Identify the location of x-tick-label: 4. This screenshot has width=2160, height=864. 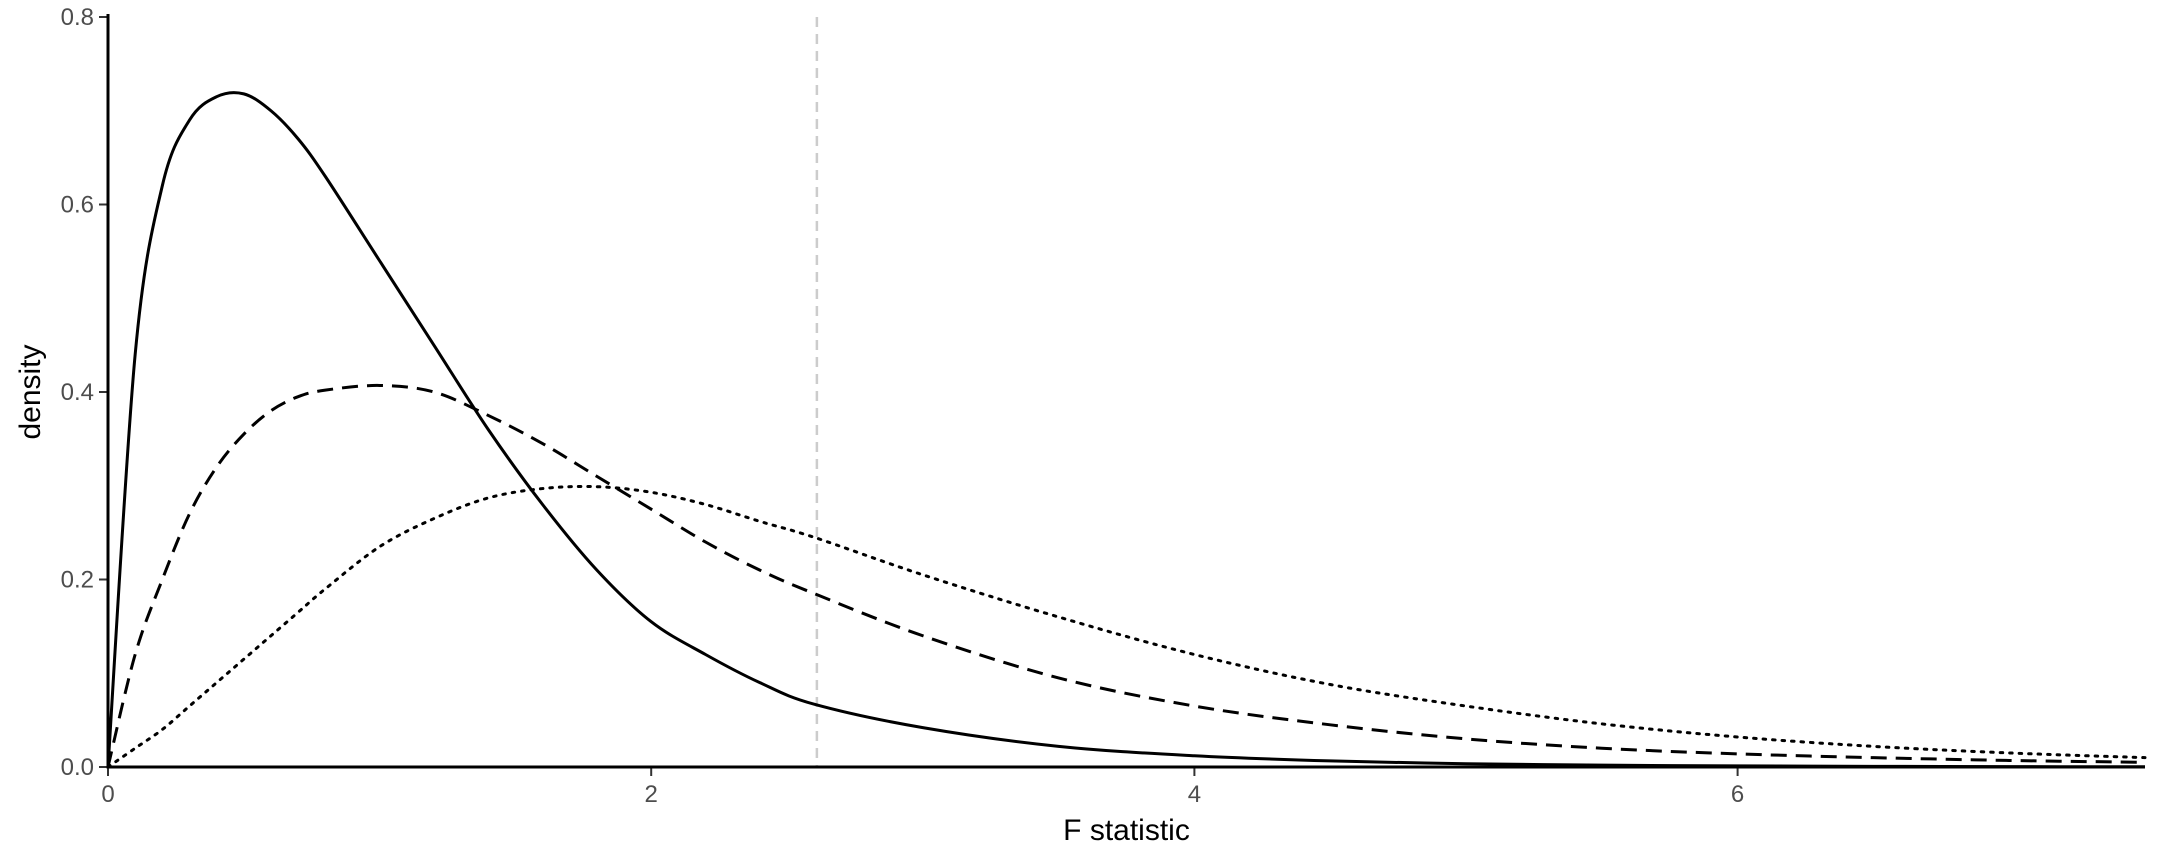
(1194, 794).